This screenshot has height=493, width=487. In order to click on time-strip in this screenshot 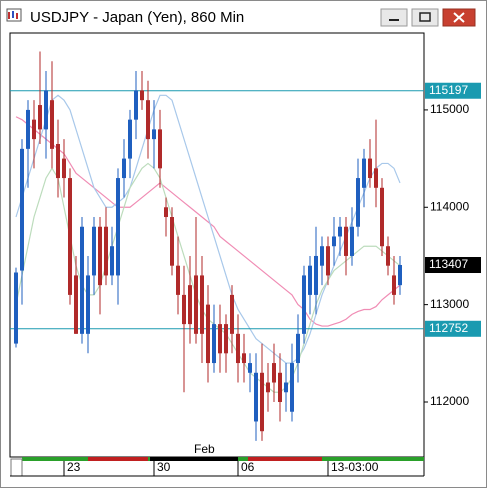, I will do `click(223, 459)`.